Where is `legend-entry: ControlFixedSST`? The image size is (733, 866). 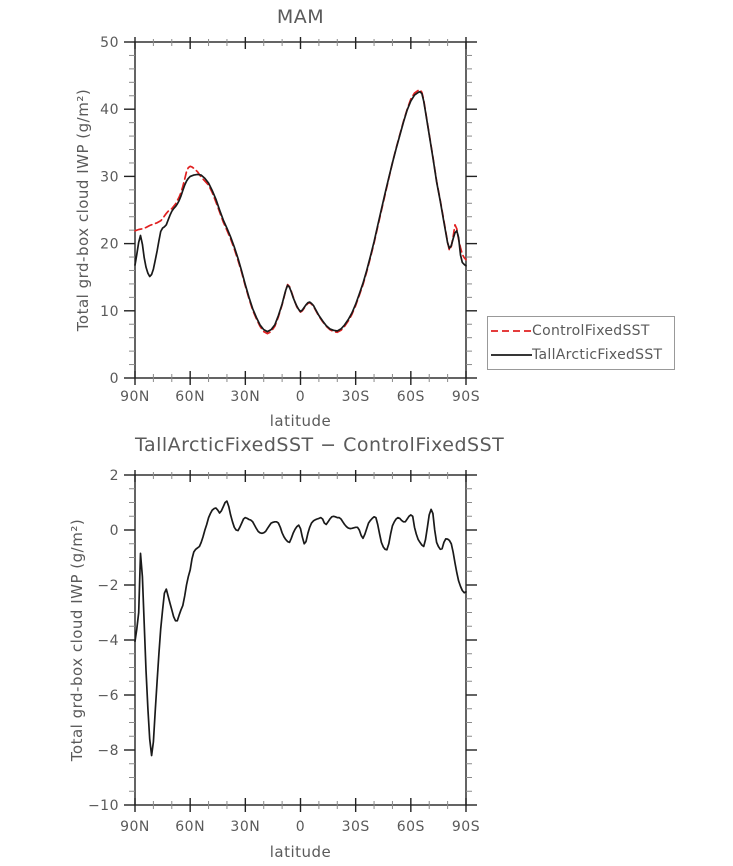
legend-entry: ControlFixedSST is located at coordinates (582, 331).